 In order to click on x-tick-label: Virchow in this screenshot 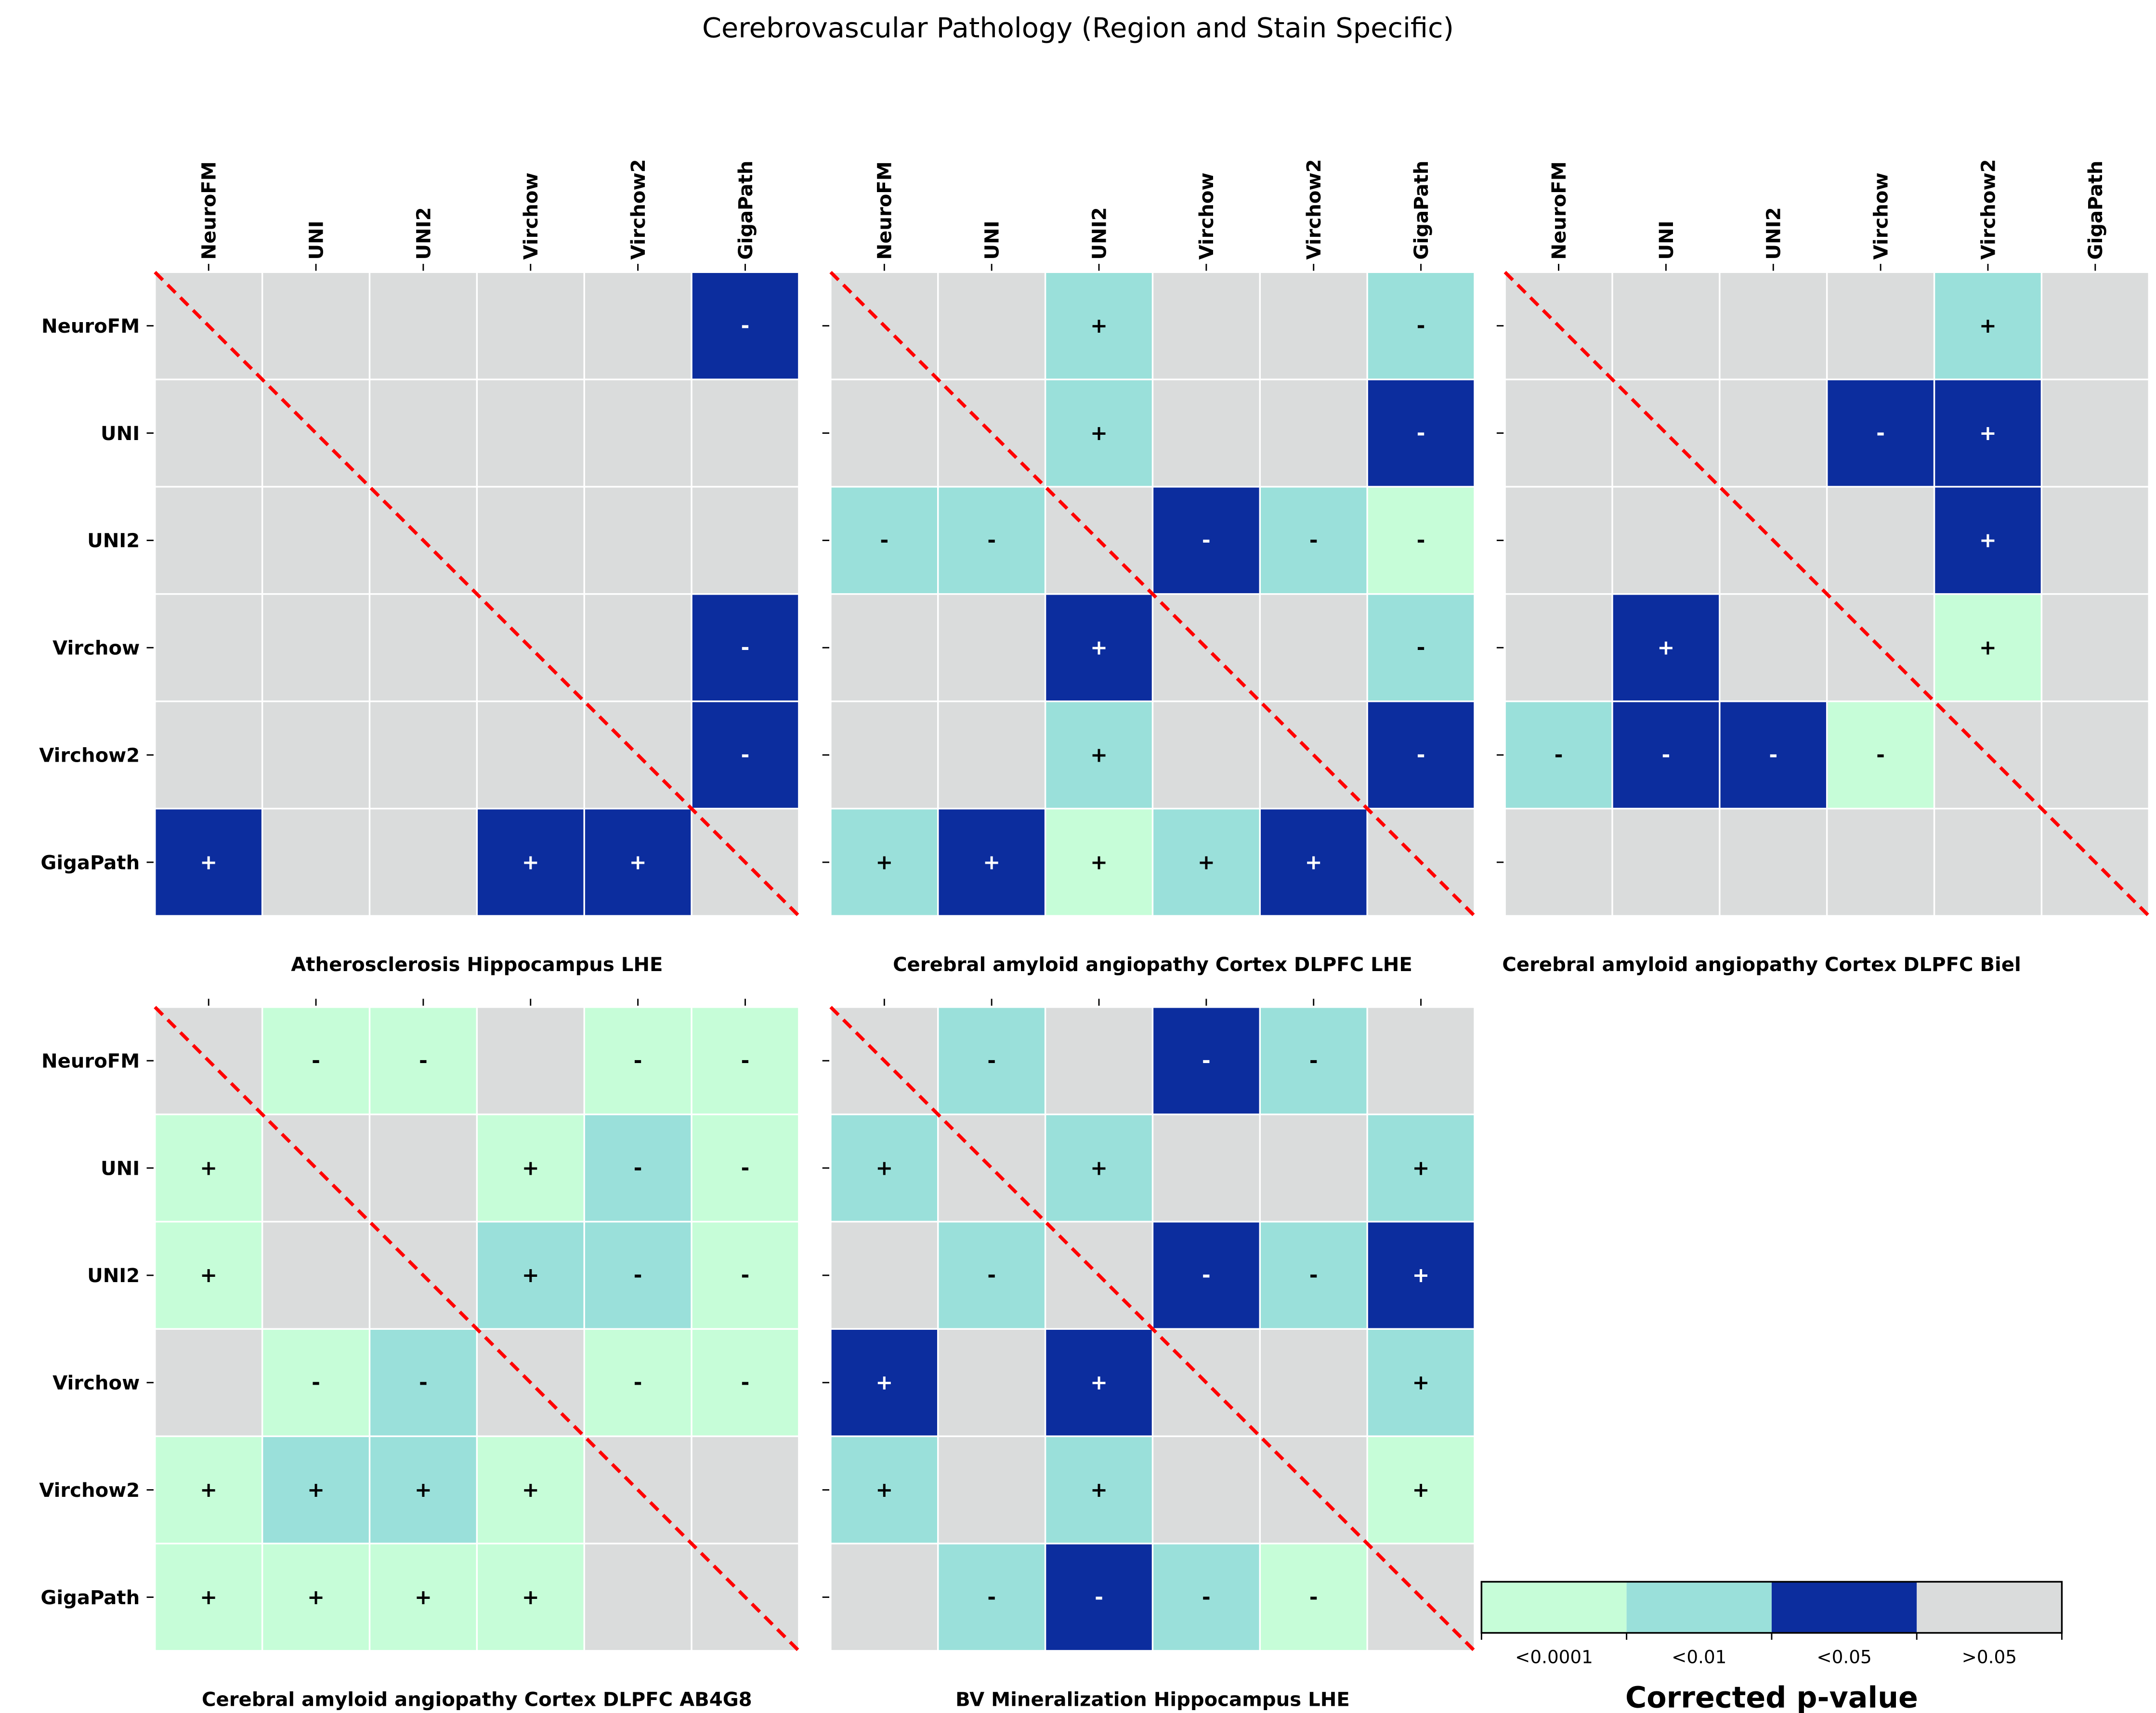, I will do `click(1881, 216)`.